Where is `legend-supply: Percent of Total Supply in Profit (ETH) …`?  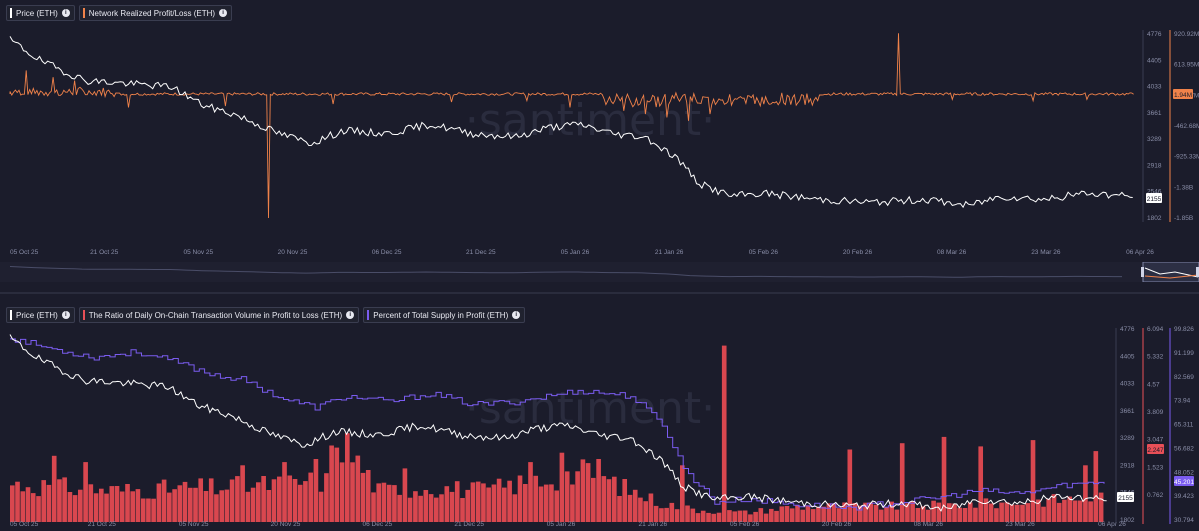 legend-supply: Percent of Total Supply in Profit (ETH) … is located at coordinates (444, 315).